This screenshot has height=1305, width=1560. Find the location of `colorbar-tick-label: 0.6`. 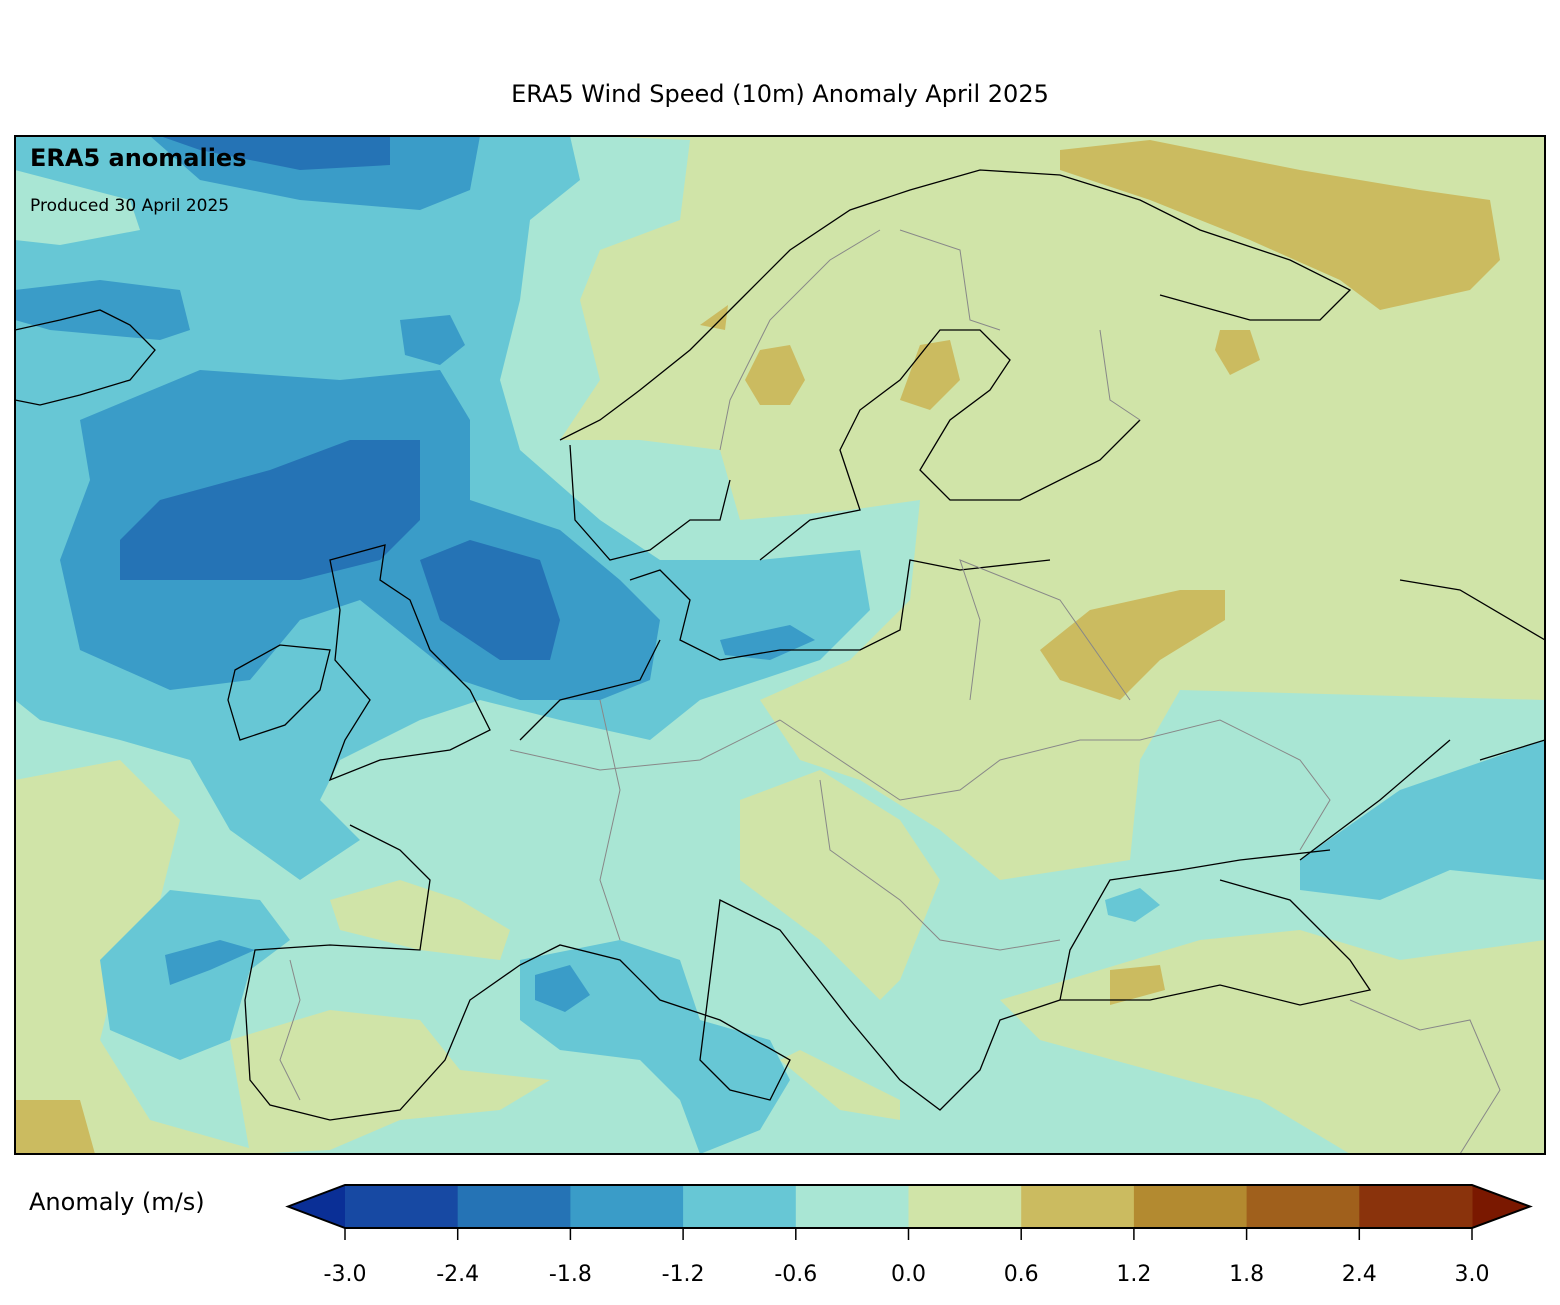

colorbar-tick-label: 0.6 is located at coordinates (1021, 1274).